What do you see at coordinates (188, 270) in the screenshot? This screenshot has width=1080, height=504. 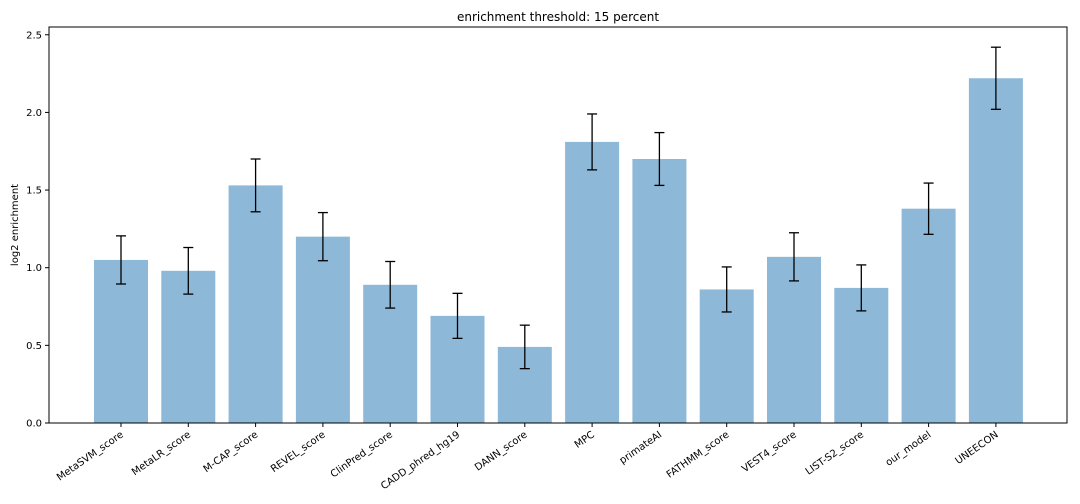 I see `error-bar-MetaLR_score` at bounding box center [188, 270].